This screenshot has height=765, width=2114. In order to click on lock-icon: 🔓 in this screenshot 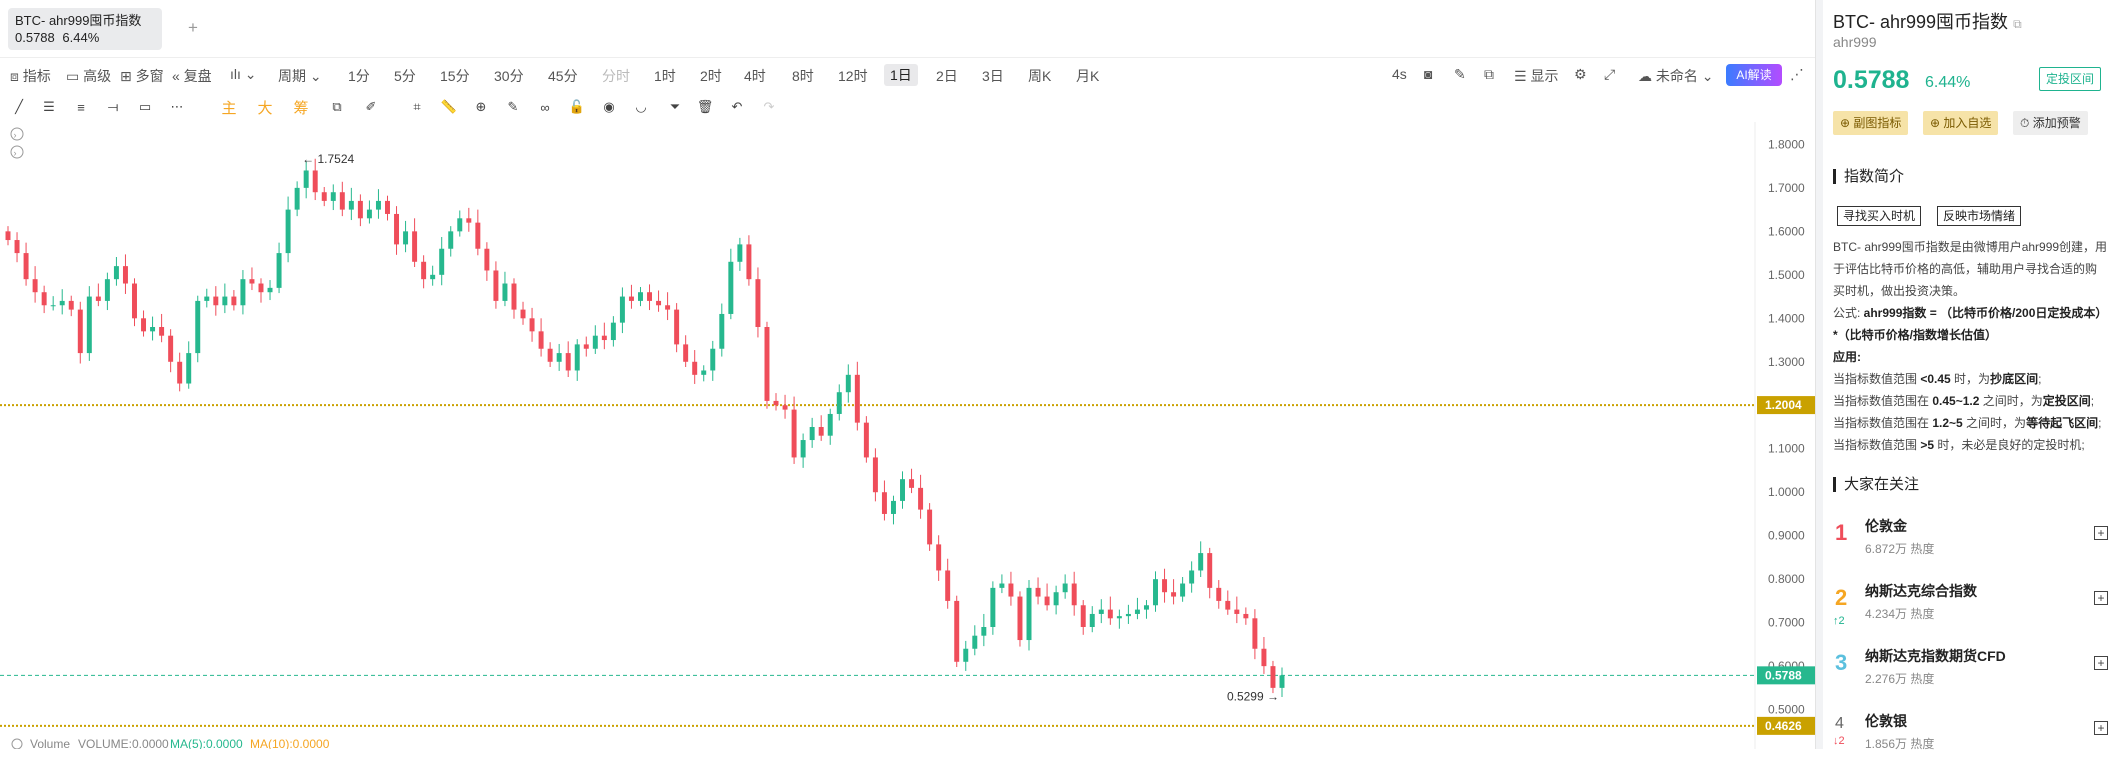, I will do `click(577, 106)`.